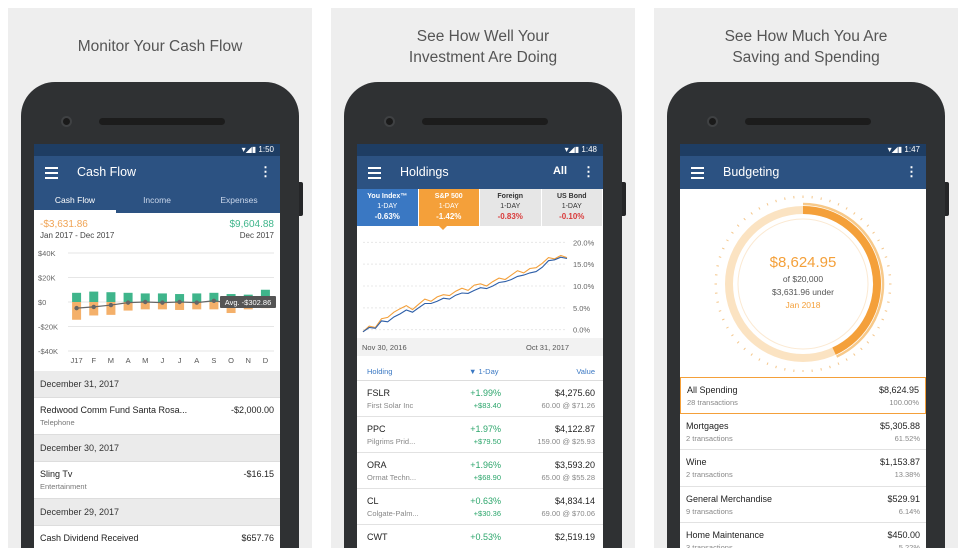 This screenshot has height=556, width=966. What do you see at coordinates (248, 302) in the screenshot?
I see `average-badge` at bounding box center [248, 302].